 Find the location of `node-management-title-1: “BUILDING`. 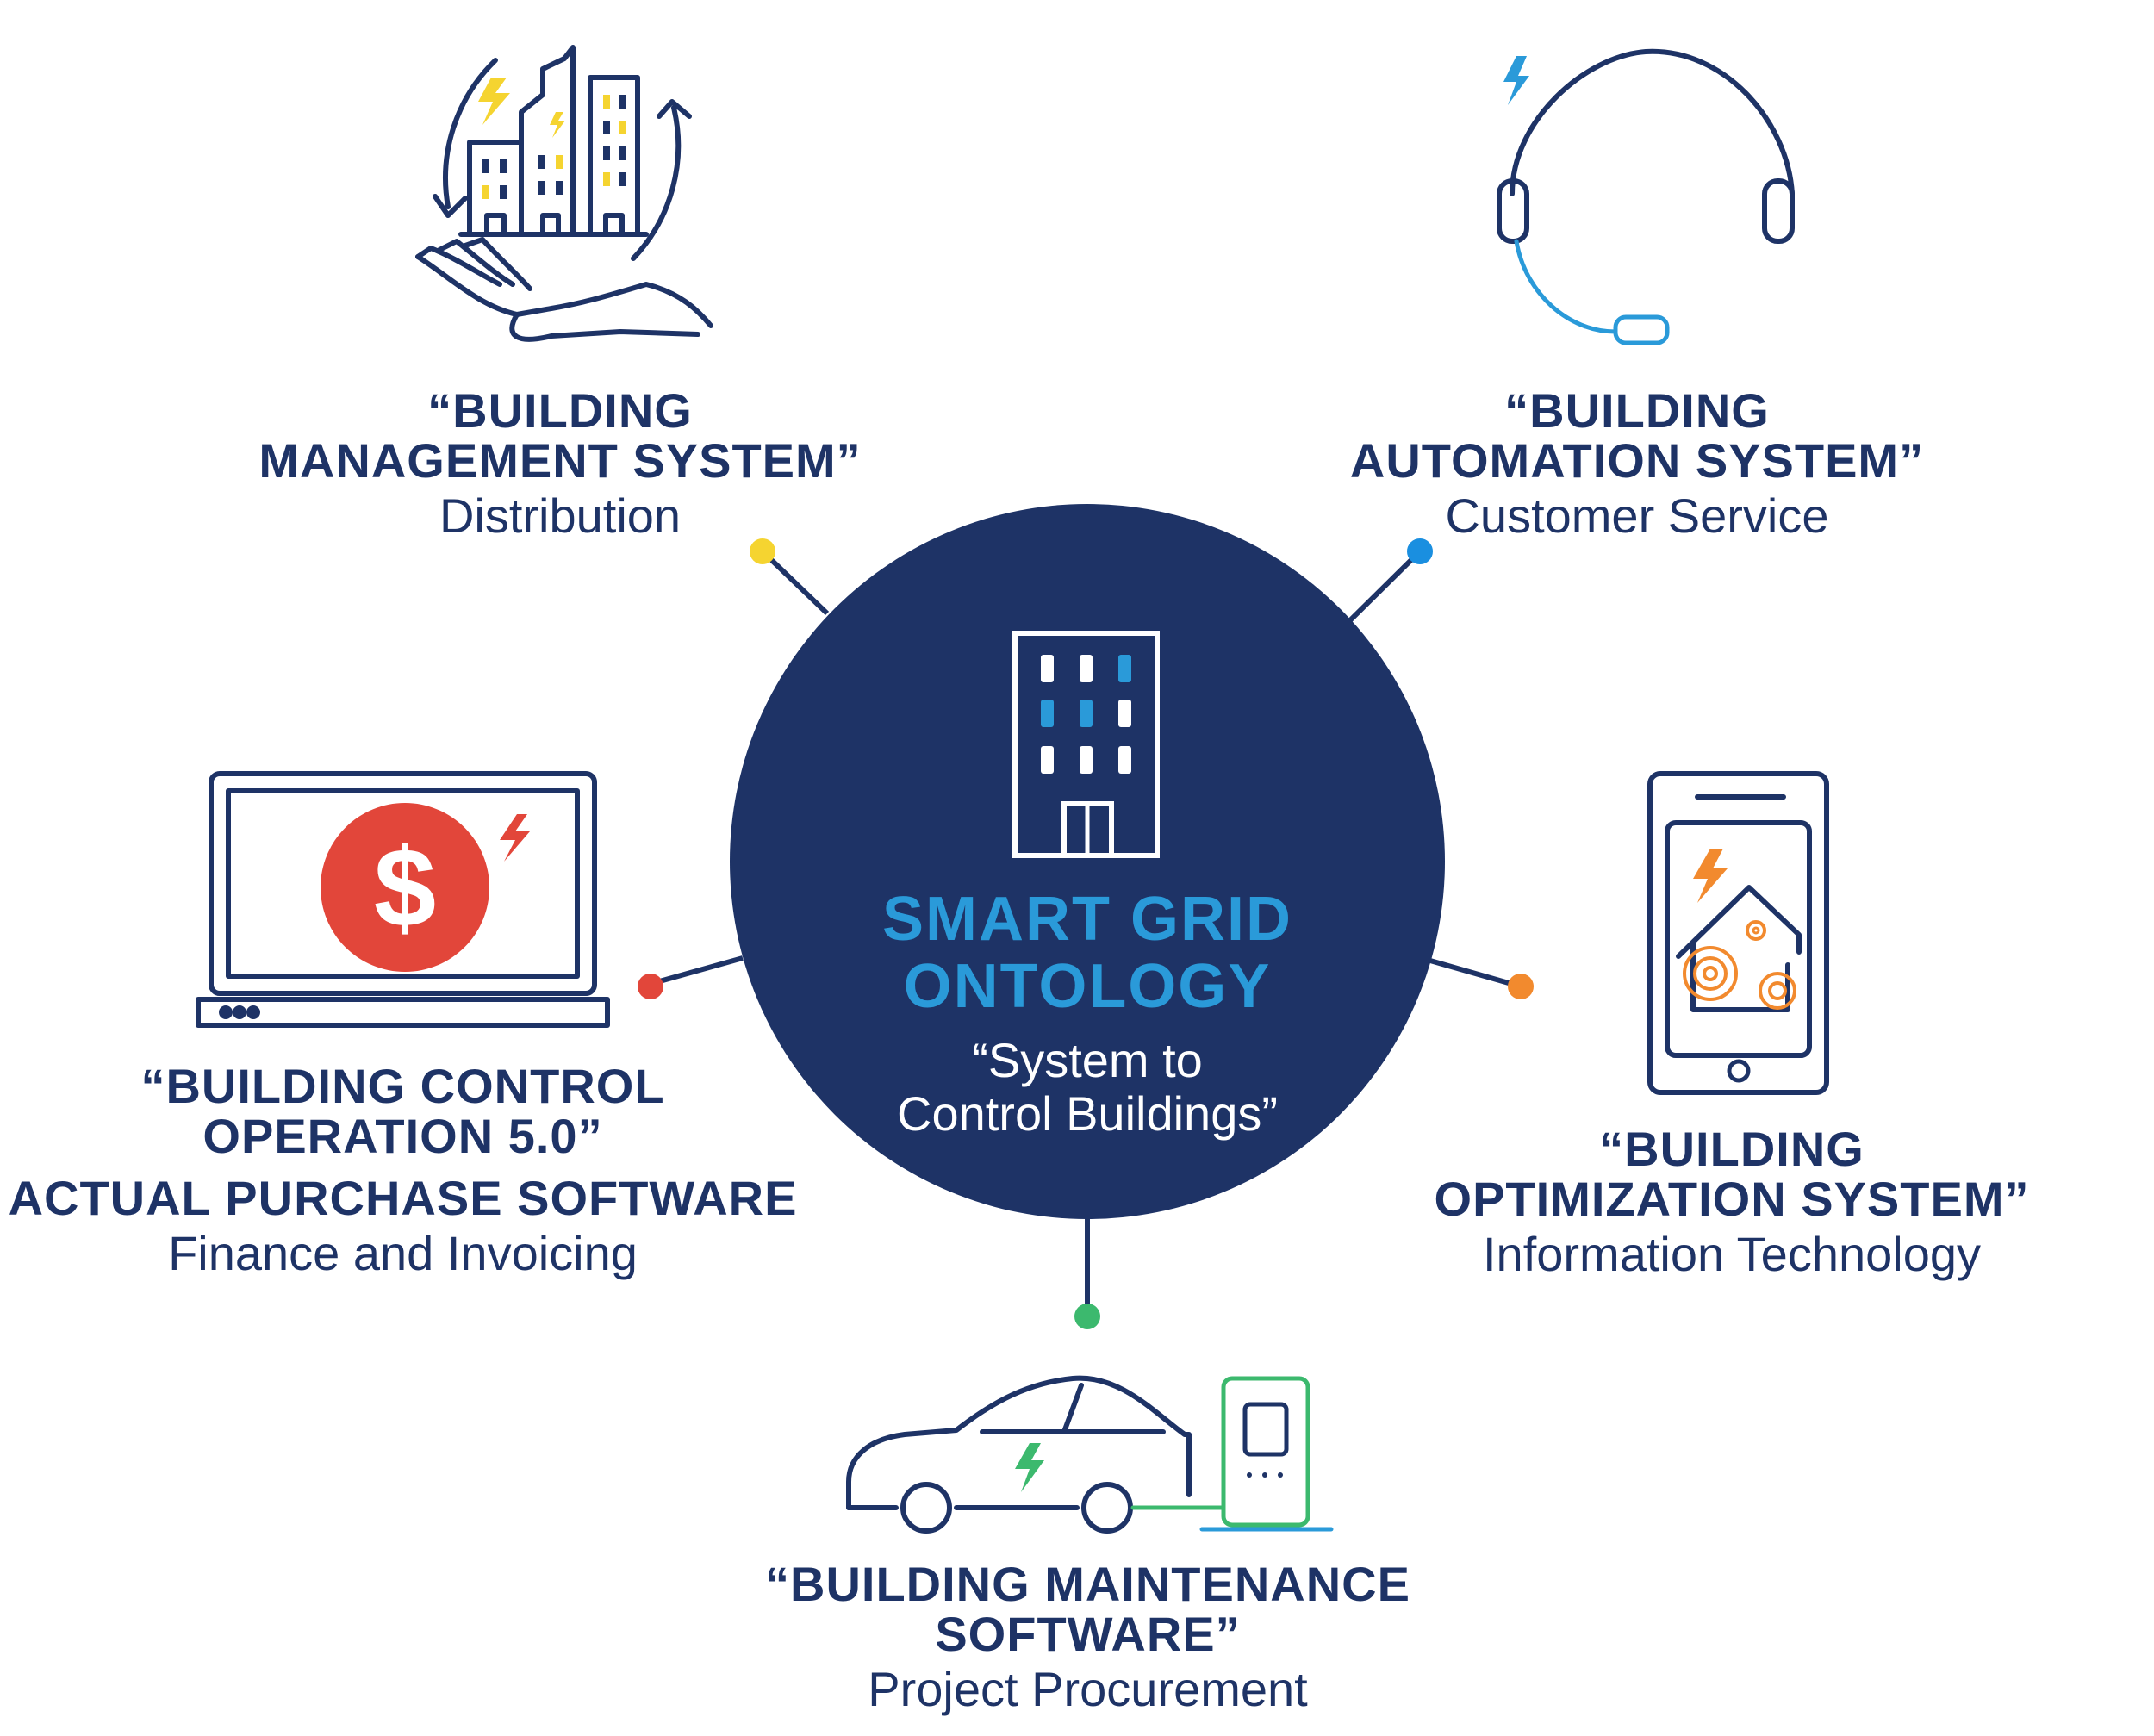

node-management-title-1: “BUILDING is located at coordinates (560, 411).